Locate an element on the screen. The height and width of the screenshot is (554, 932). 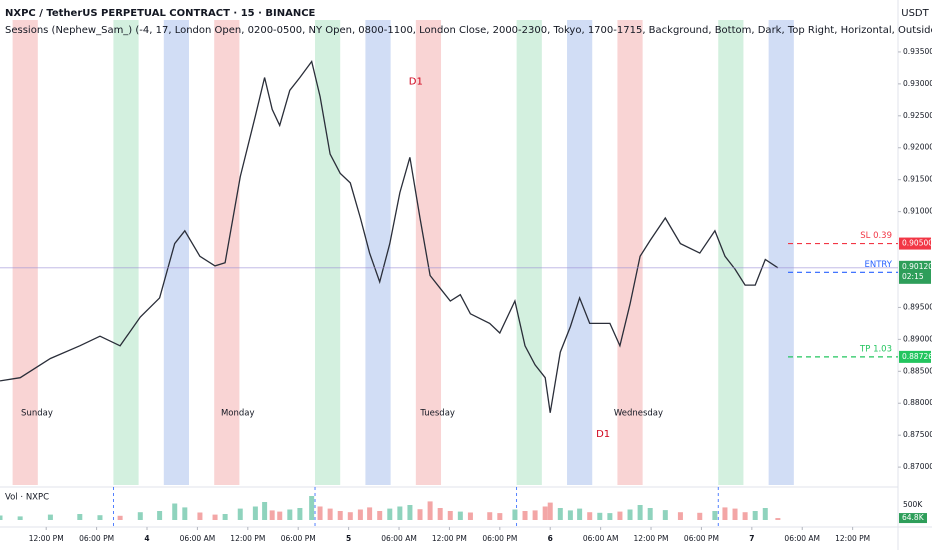
level-price-label: 0.88726 is located at coordinates (917, 356).